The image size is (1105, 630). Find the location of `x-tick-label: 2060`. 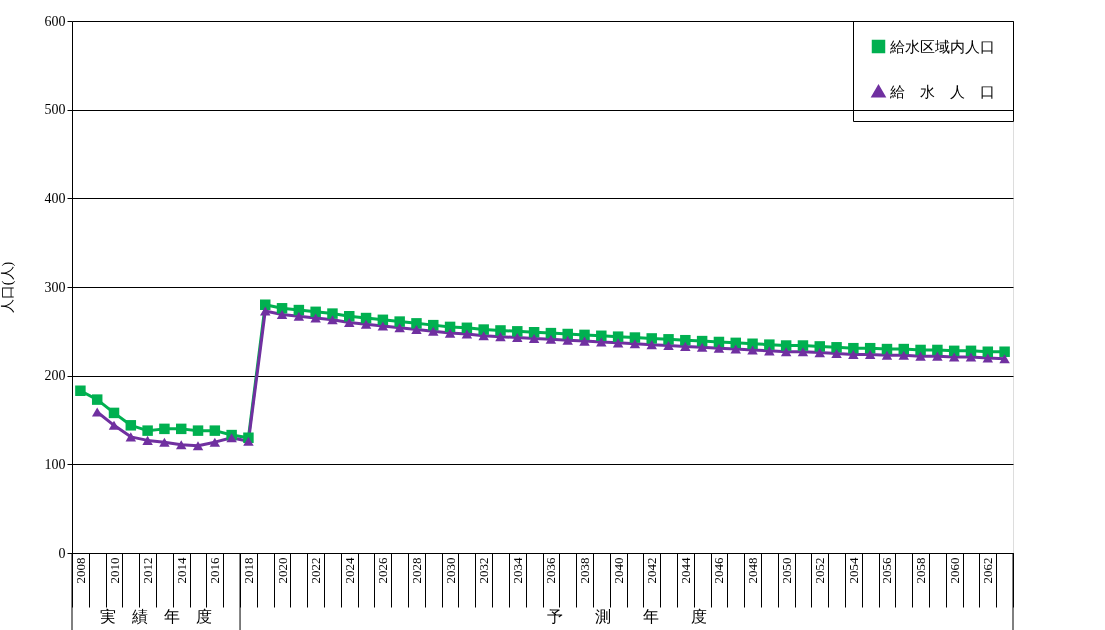

x-tick-label: 2060 is located at coordinates (954, 570).